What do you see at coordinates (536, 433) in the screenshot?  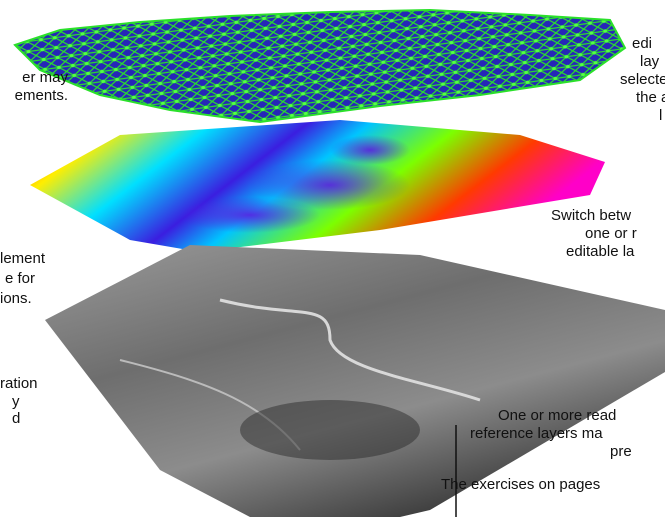 I see `caption: reference layers ma` at bounding box center [536, 433].